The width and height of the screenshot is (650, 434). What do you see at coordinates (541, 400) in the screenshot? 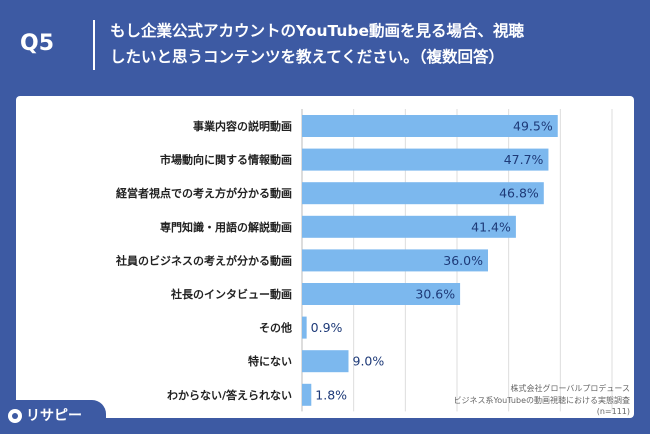
I see `source-survey: ビジネス系YouTubeの動画視聴における実態調査` at bounding box center [541, 400].